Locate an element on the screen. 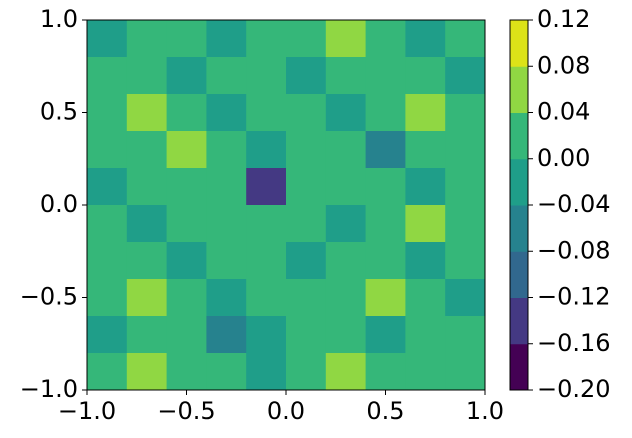 This screenshot has height=438, width=632. colorbar-tick-label: −0.12 is located at coordinates (574, 297).